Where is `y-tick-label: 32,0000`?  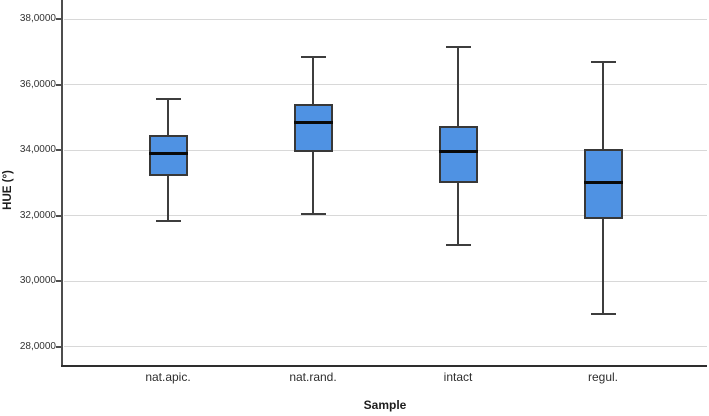 y-tick-label: 32,0000 is located at coordinates (37, 215).